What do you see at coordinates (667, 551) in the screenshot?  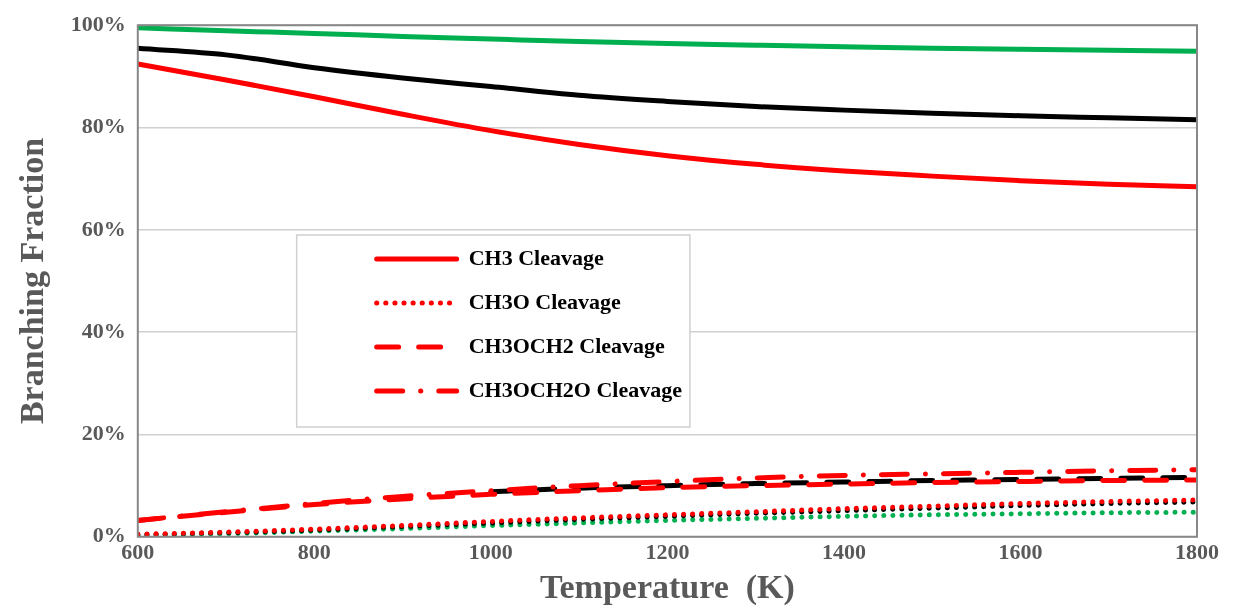 I see `x-tick-label: 1200` at bounding box center [667, 551].